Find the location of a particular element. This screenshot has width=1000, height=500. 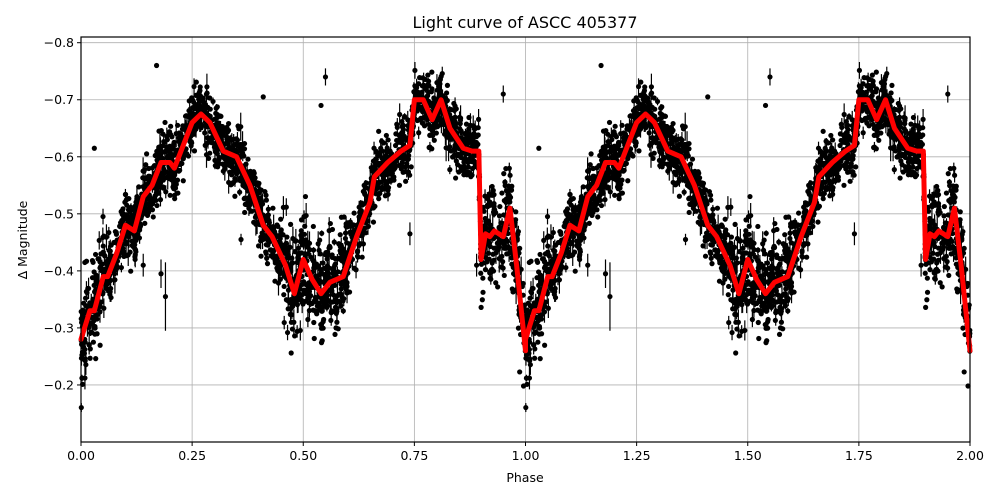

x-axis-ticks: 0.00 0.25 0.50 0.75 1.00 1.25 1.50 1.75 2.00 is located at coordinates (525, 452).